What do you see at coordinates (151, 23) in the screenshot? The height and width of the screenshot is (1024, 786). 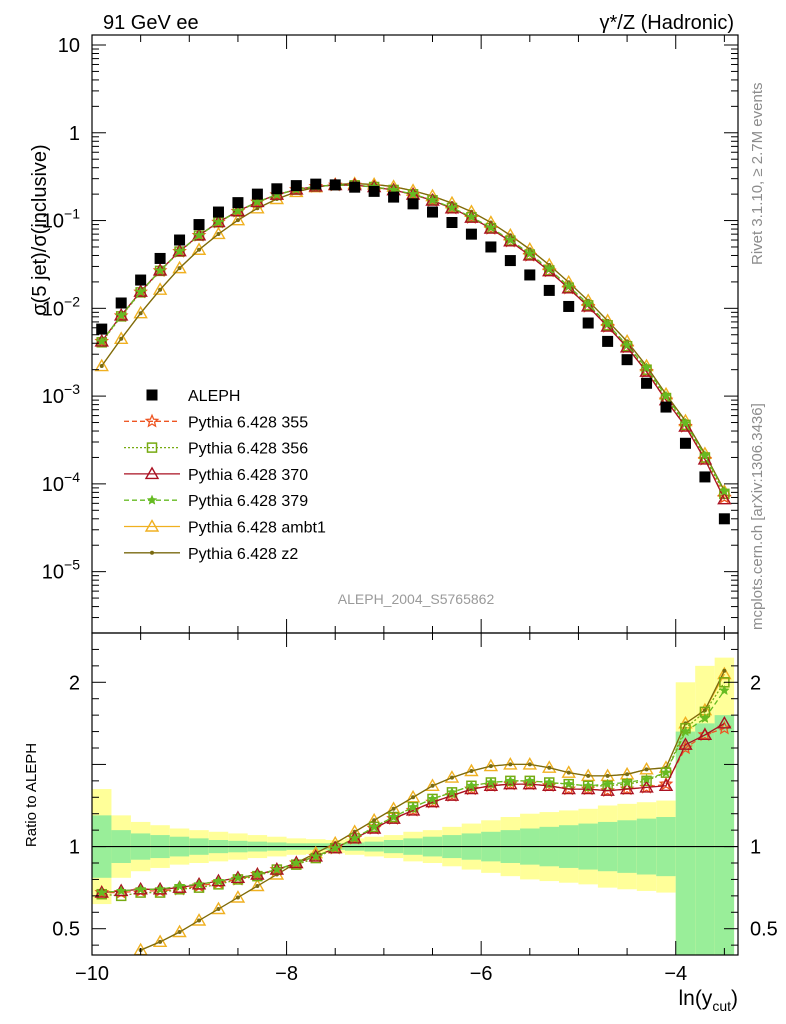 I see `left-title: 91 GeV ee` at bounding box center [151, 23].